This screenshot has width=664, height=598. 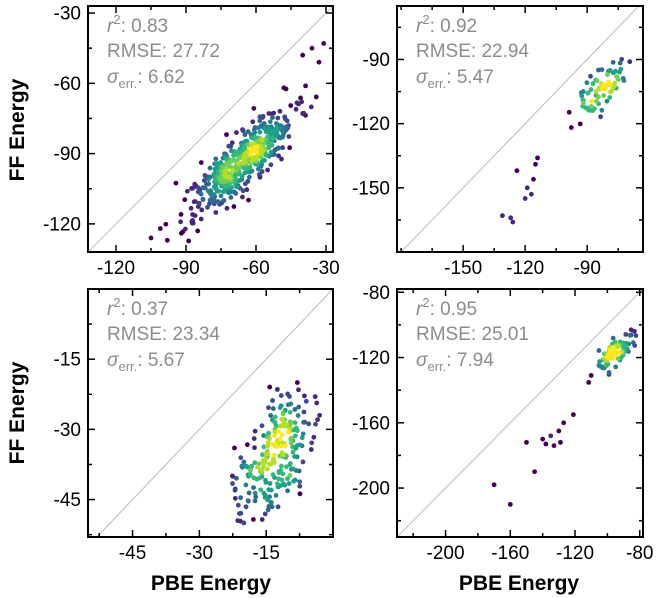 I want to click on x-tick-label: -200, so click(x=446, y=553).